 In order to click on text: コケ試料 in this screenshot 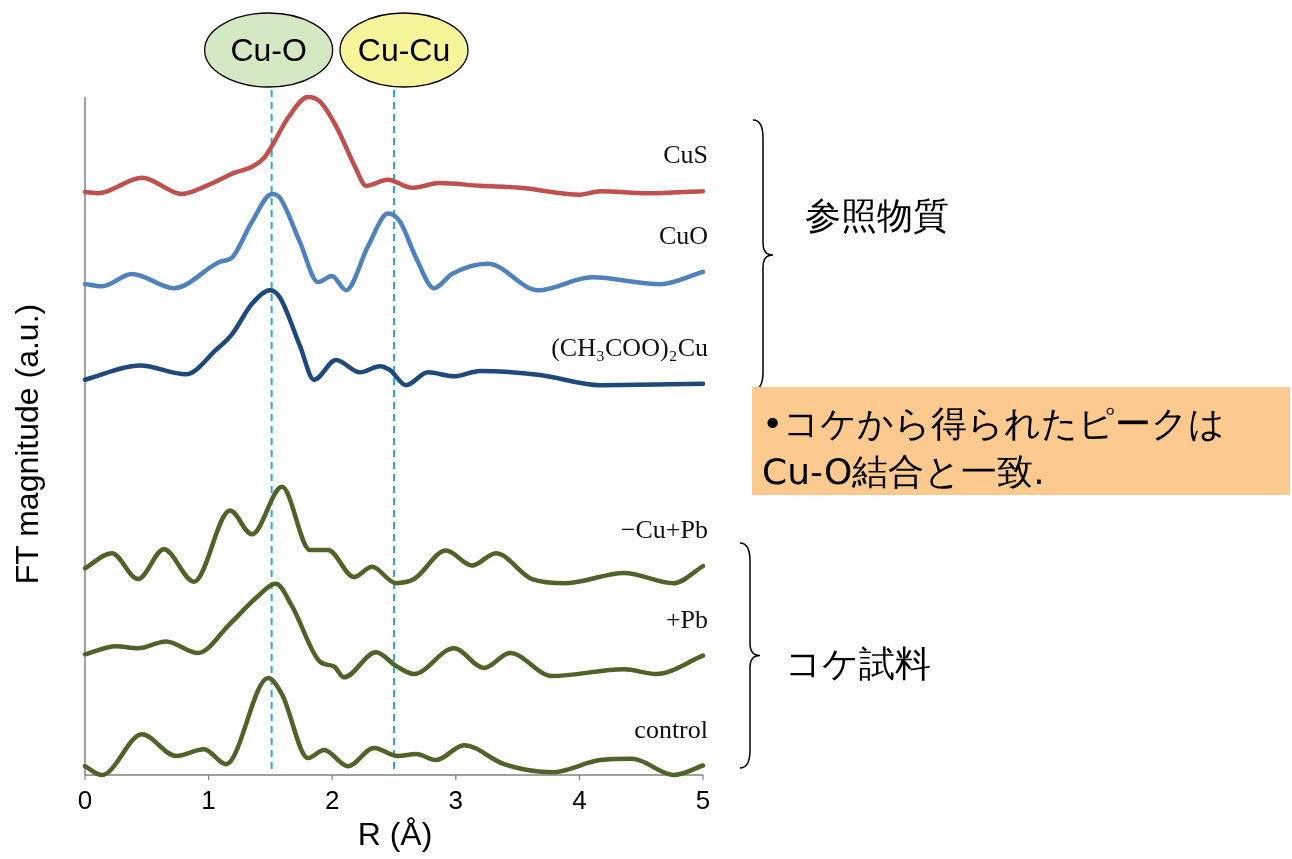, I will do `click(858, 663)`.